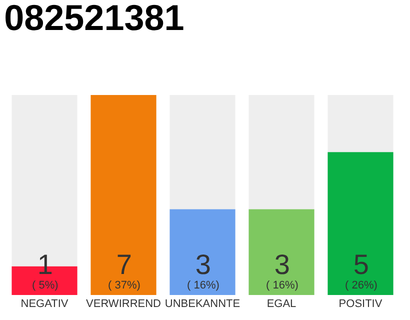 This screenshot has width=410, height=320. Describe the element at coordinates (124, 304) in the screenshot. I see `x-tick-label: VERWIRREND` at that location.